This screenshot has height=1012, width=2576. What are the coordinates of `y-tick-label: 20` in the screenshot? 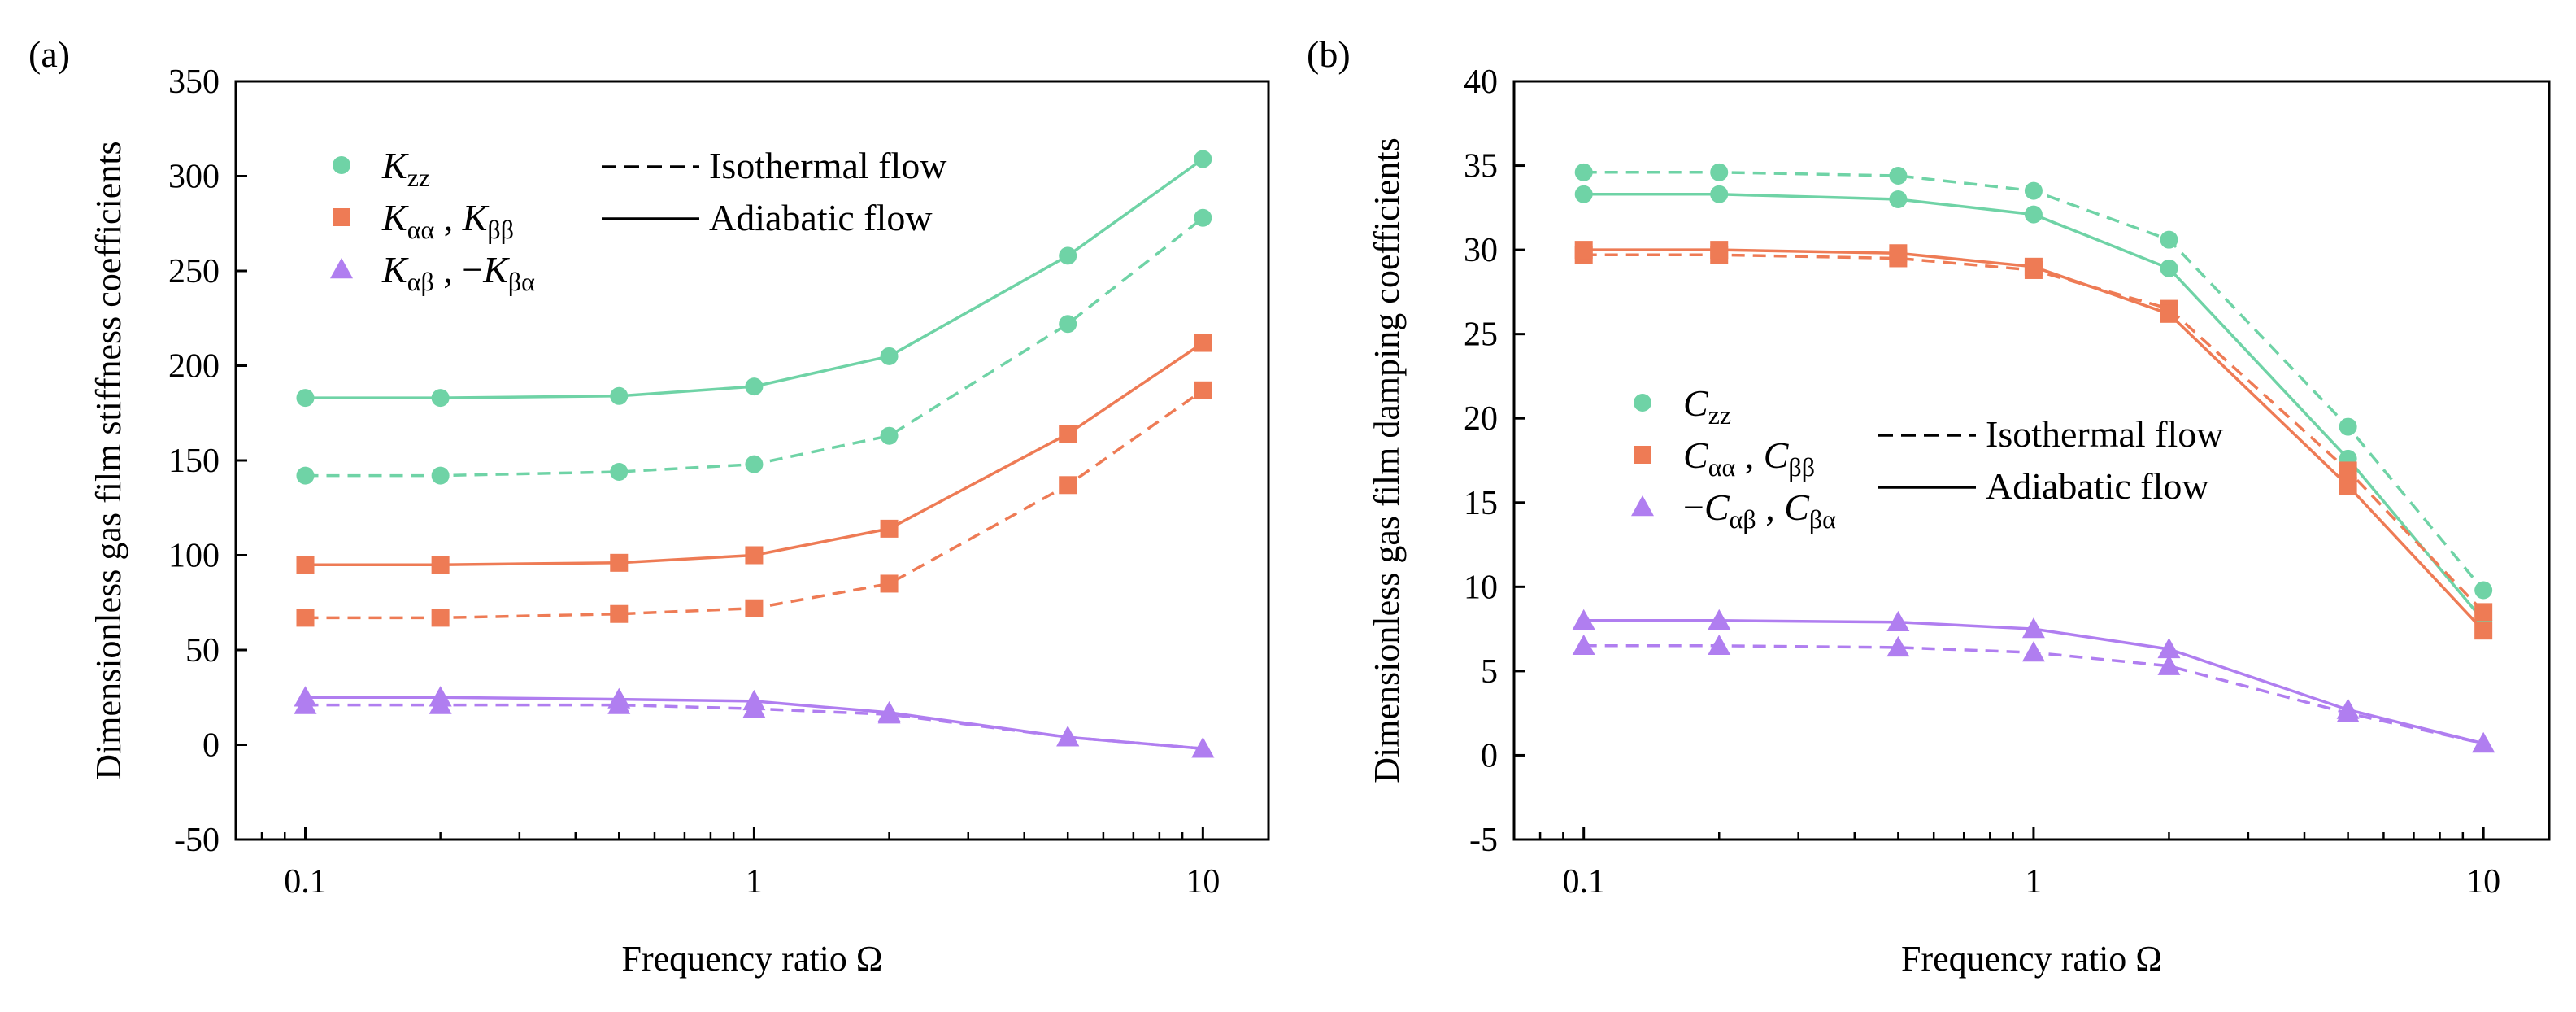 It's located at (1481, 419).